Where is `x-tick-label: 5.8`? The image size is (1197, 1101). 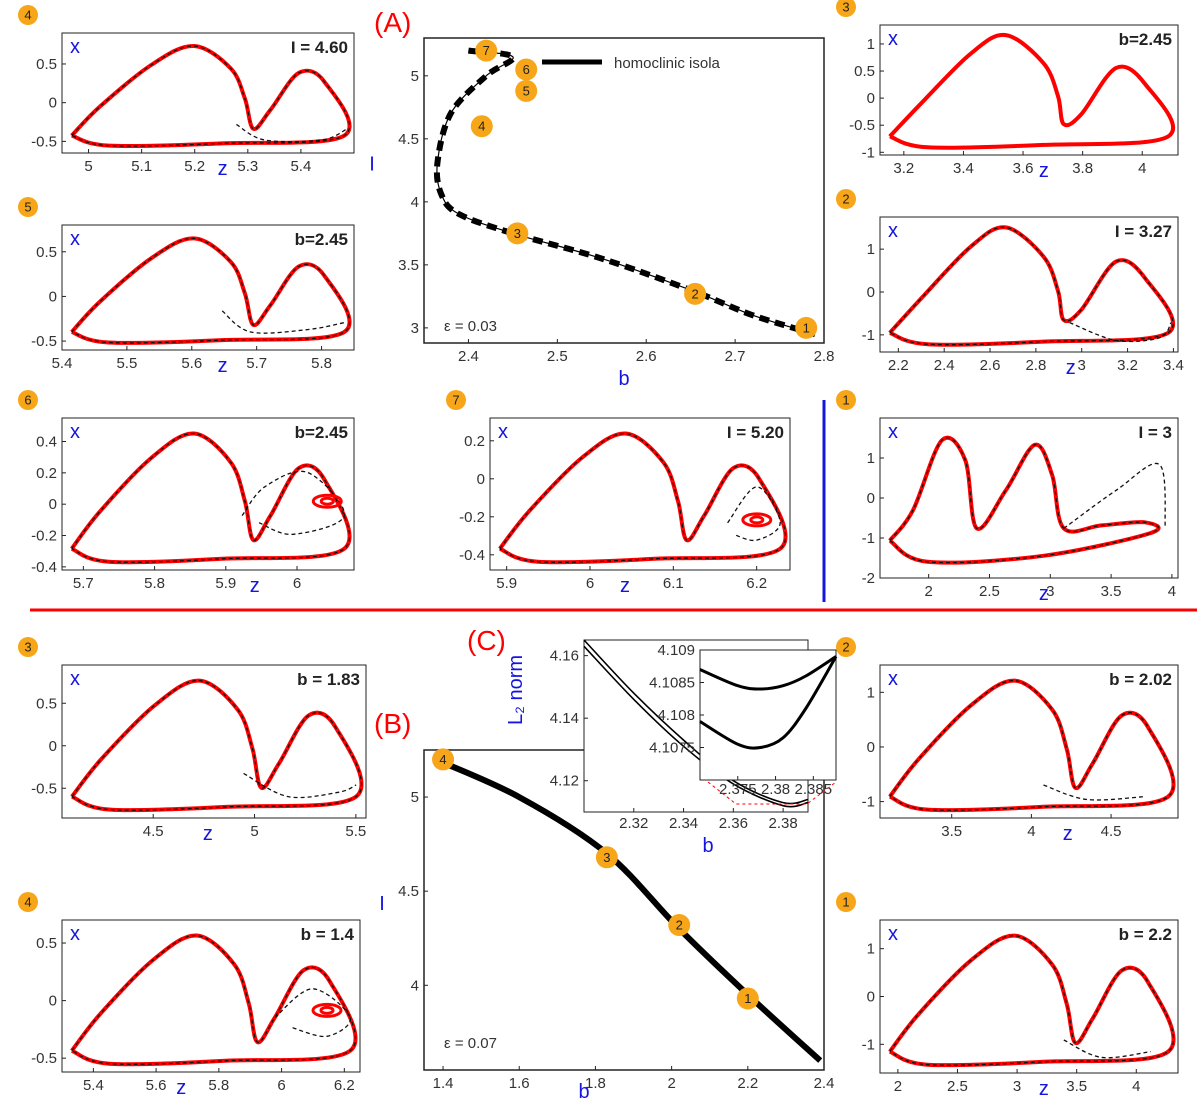
x-tick-label: 5.8 is located at coordinates (154, 583).